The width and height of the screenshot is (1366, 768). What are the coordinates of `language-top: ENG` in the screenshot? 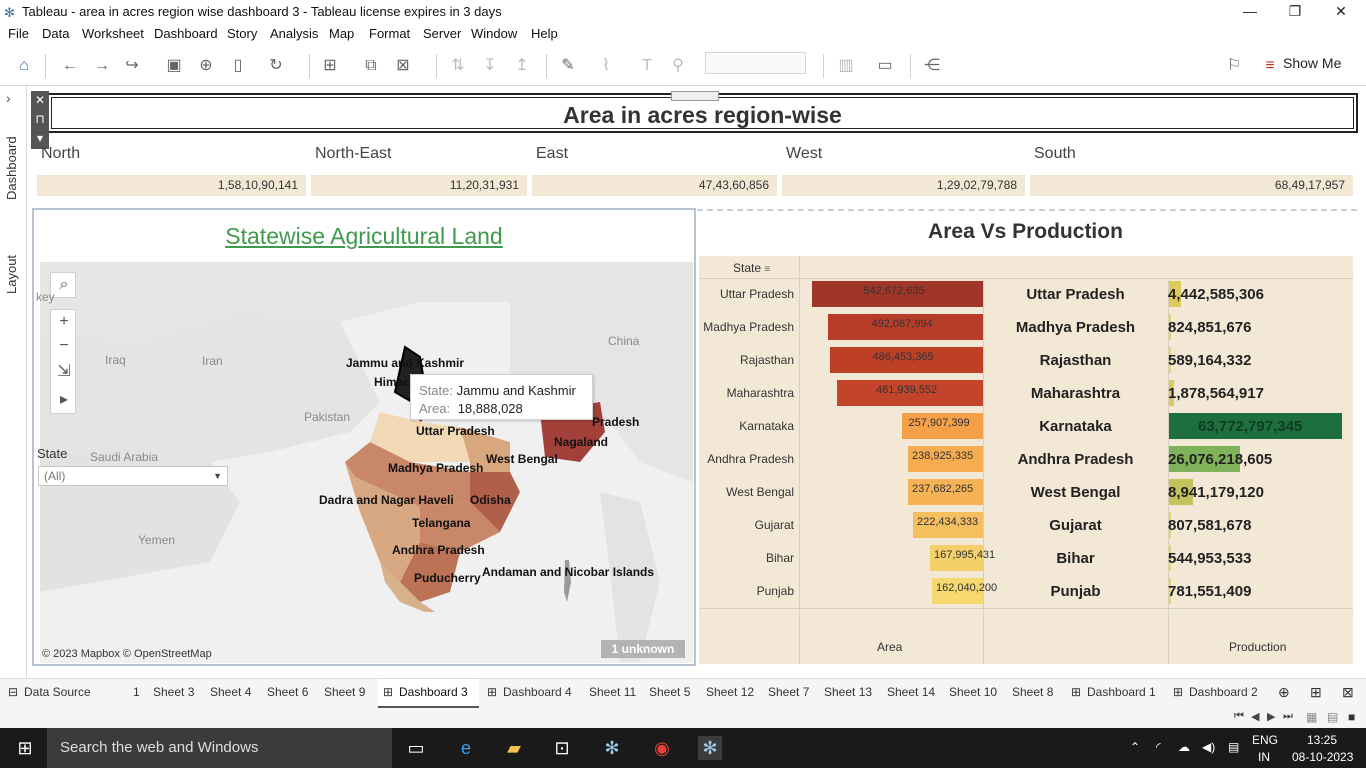 It's located at (1265, 740).